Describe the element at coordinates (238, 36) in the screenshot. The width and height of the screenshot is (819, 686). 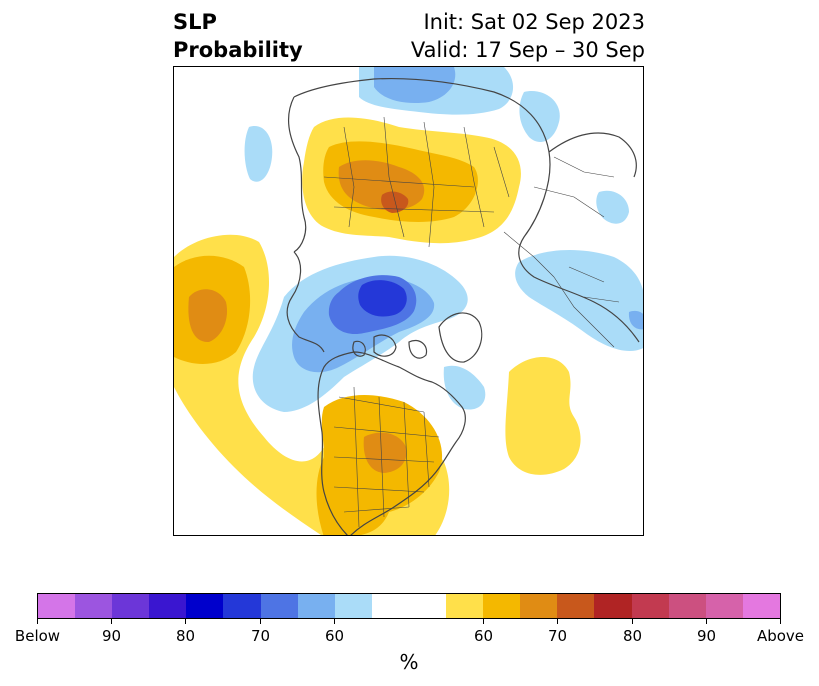
I see `map-title: SLP Probability` at that location.